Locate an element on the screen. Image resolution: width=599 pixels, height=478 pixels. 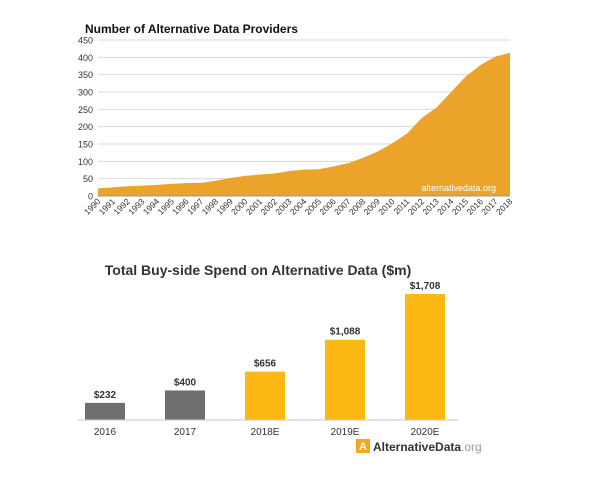
y-tick-label: 350 is located at coordinates (85, 75).